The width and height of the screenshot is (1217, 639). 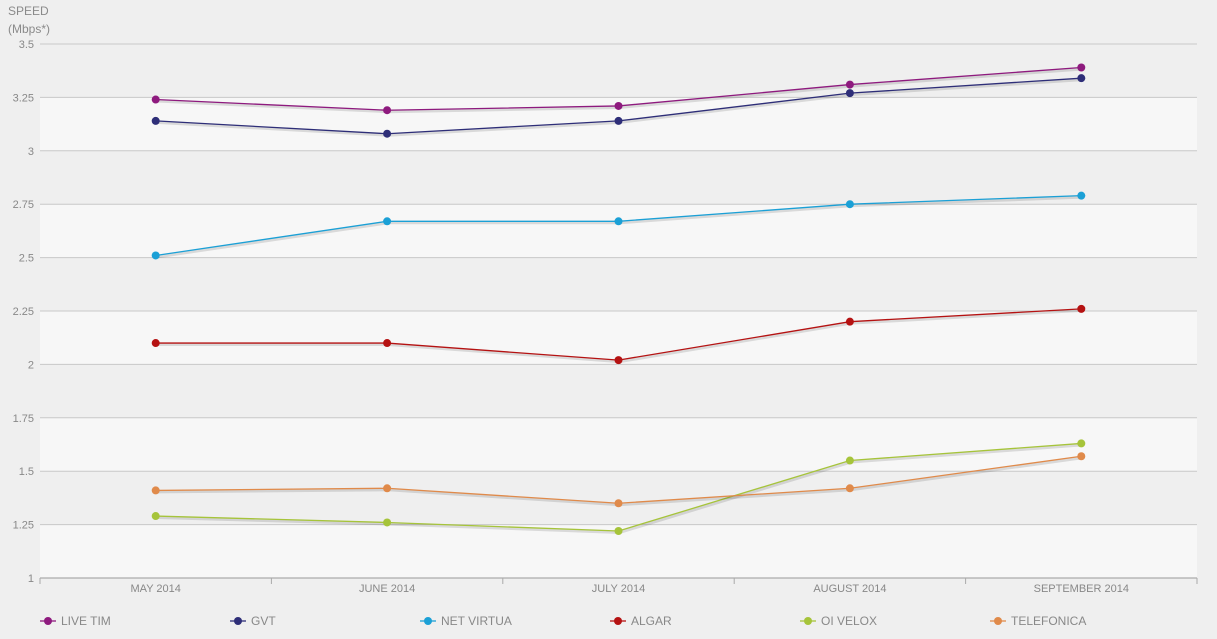 I want to click on legend-item-oi-velox: OI VELOX, so click(x=838, y=621).